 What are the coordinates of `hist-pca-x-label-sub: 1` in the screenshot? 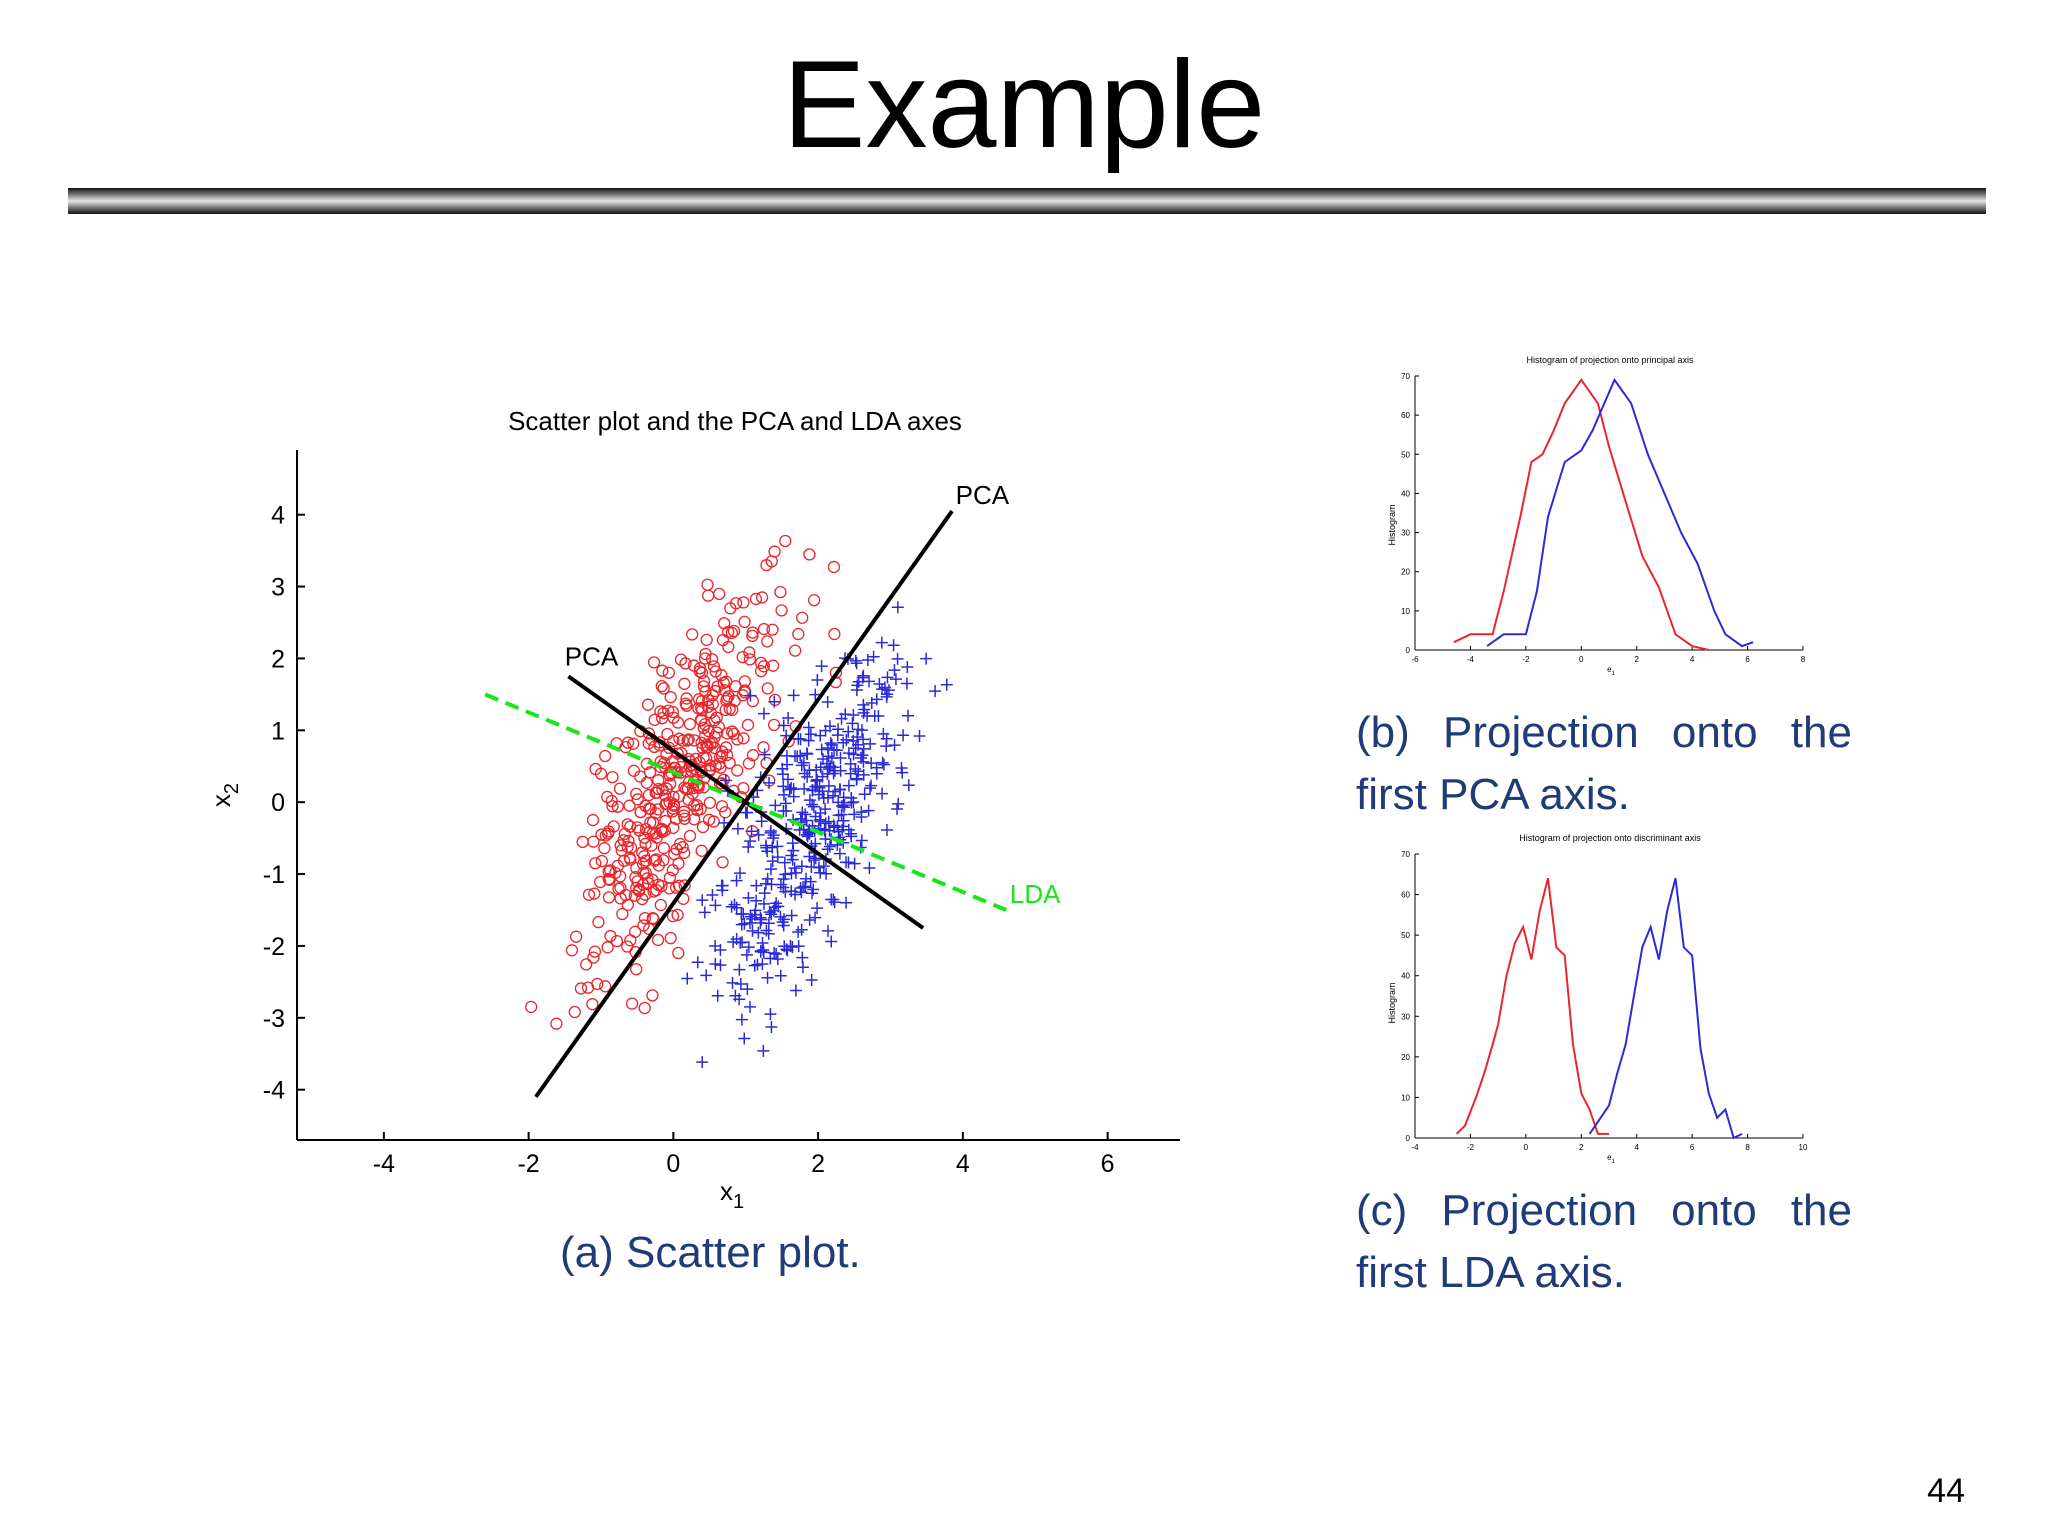 It's located at (1614, 674).